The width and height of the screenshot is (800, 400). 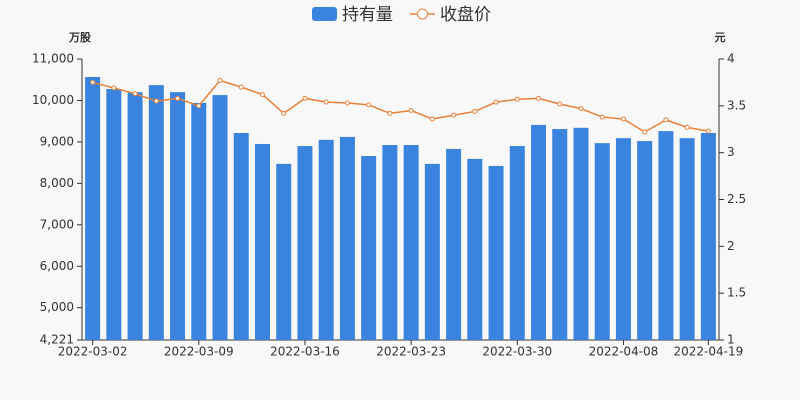 What do you see at coordinates (736, 199) in the screenshot?
I see `y2-tick-label: 2.5` at bounding box center [736, 199].